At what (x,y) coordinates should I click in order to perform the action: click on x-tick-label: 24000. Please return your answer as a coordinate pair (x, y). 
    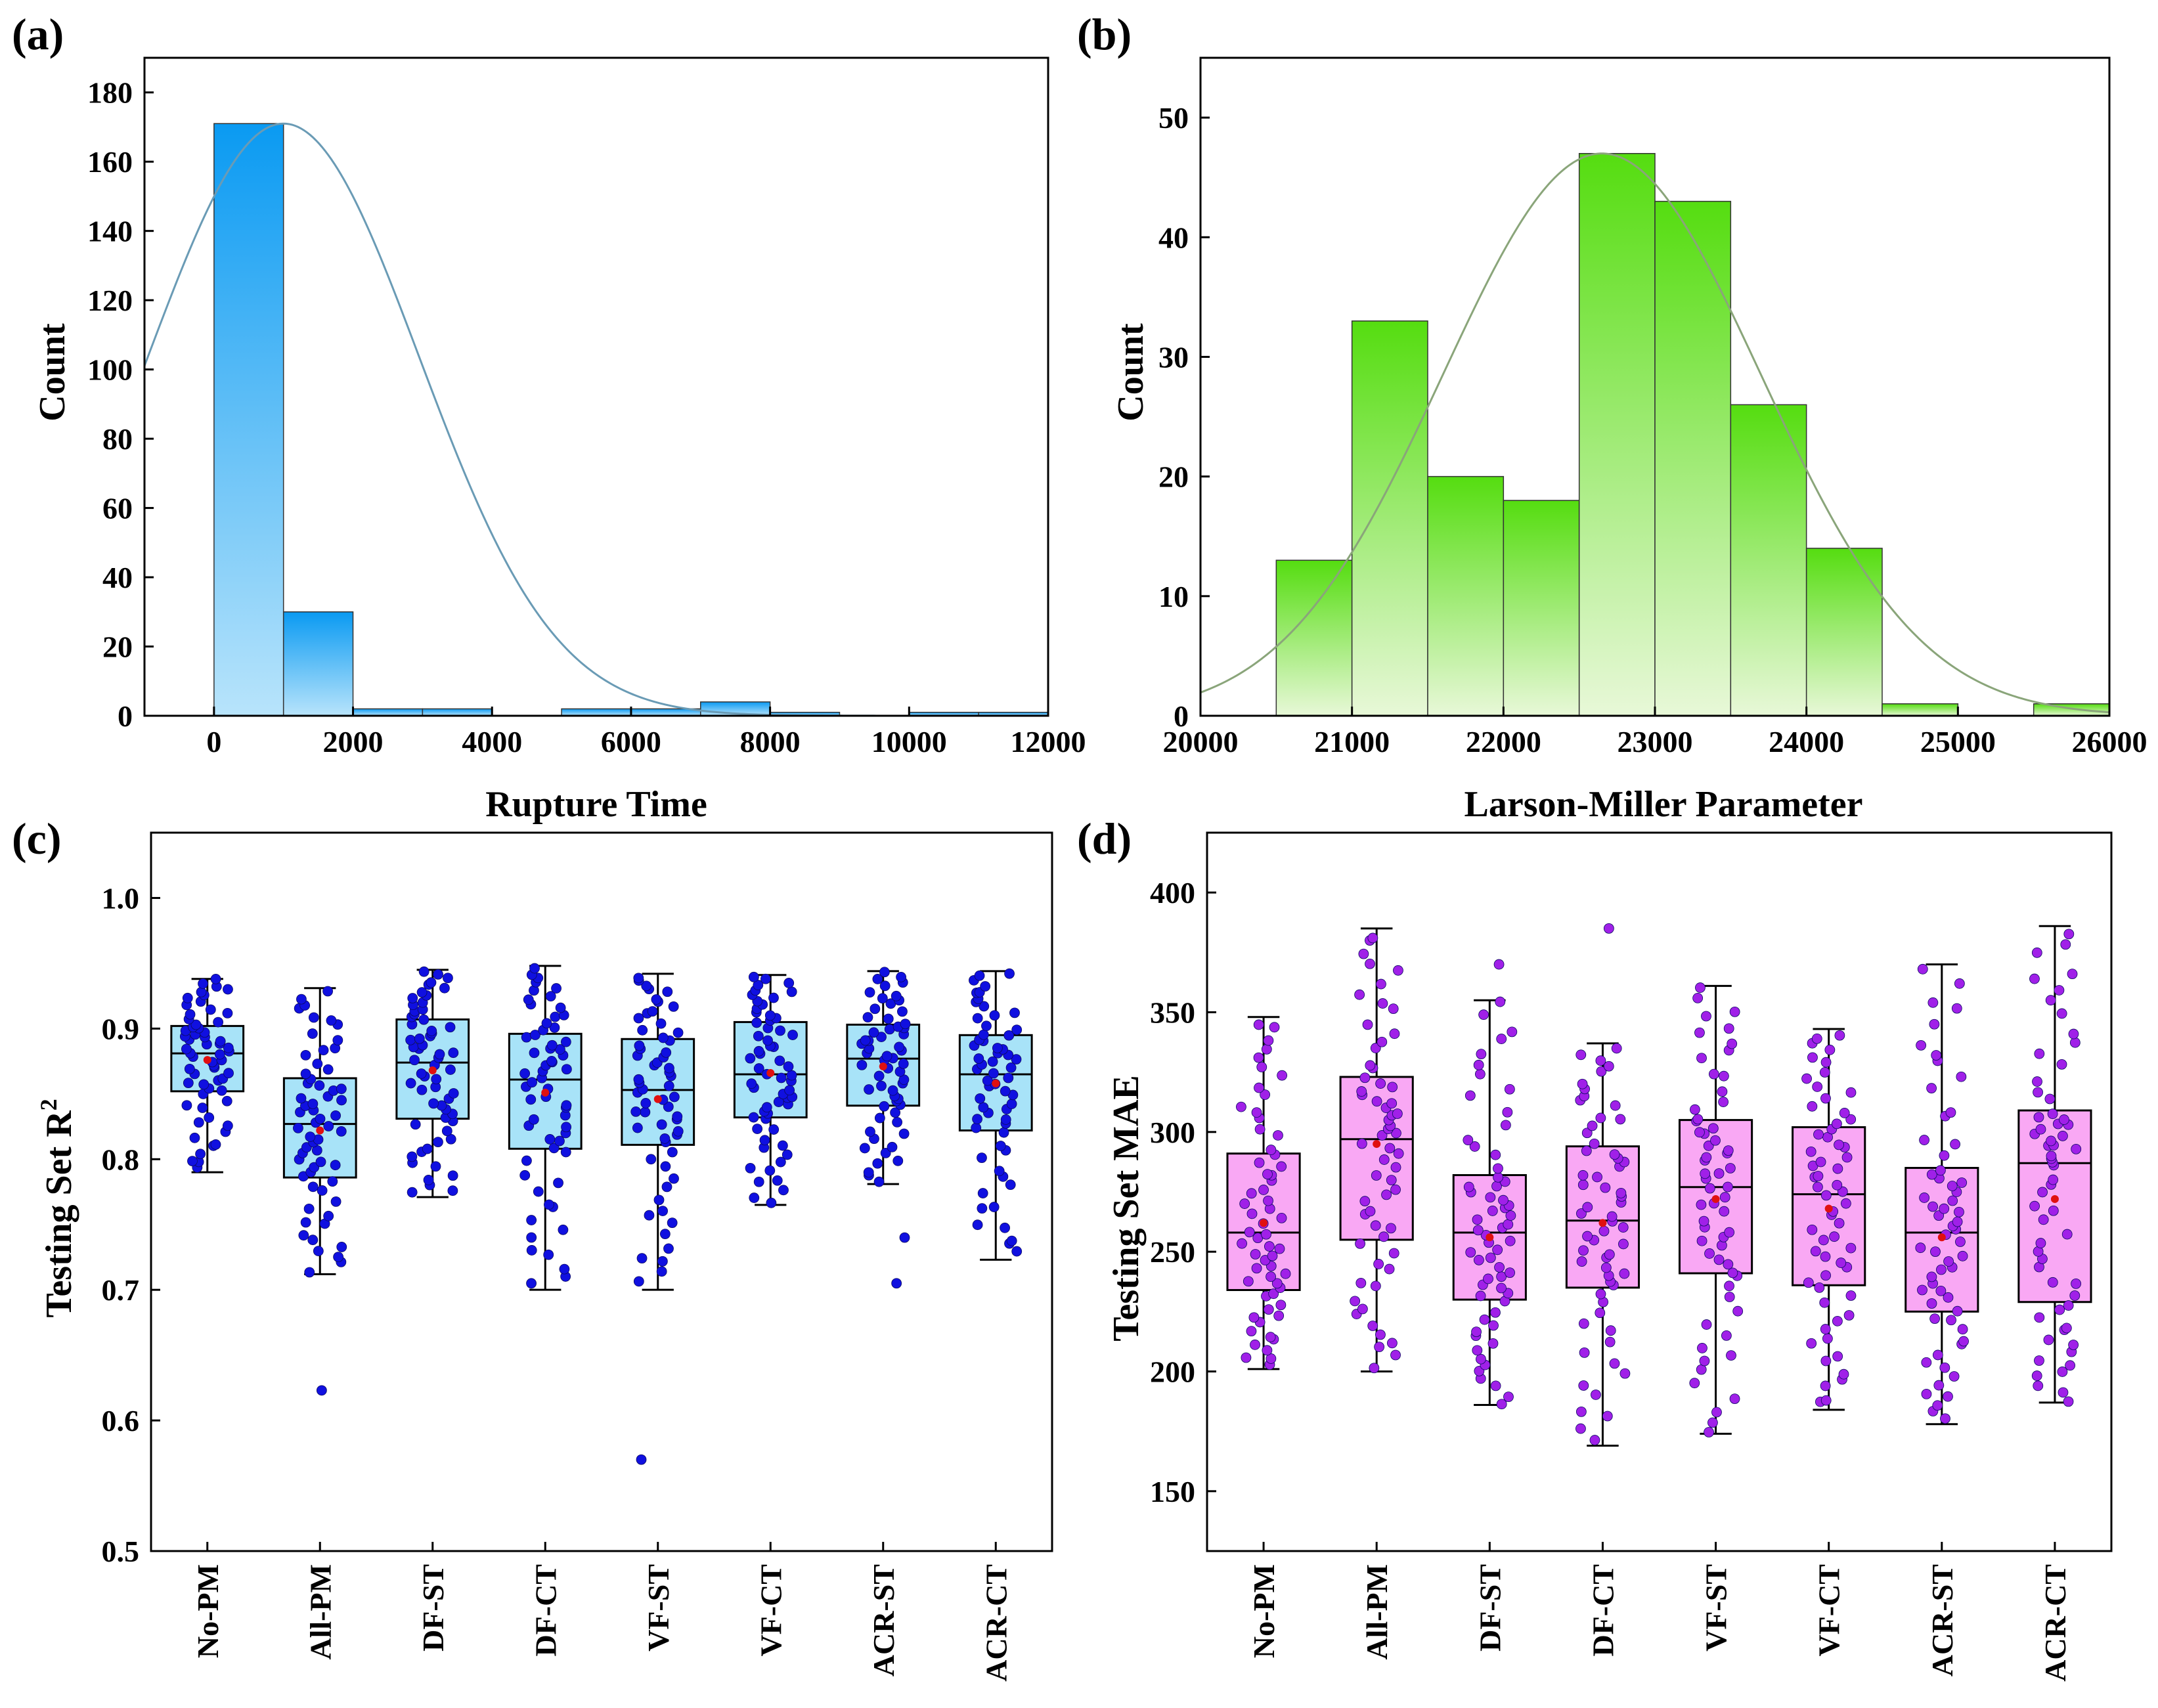
    Looking at the image, I should click on (1806, 741).